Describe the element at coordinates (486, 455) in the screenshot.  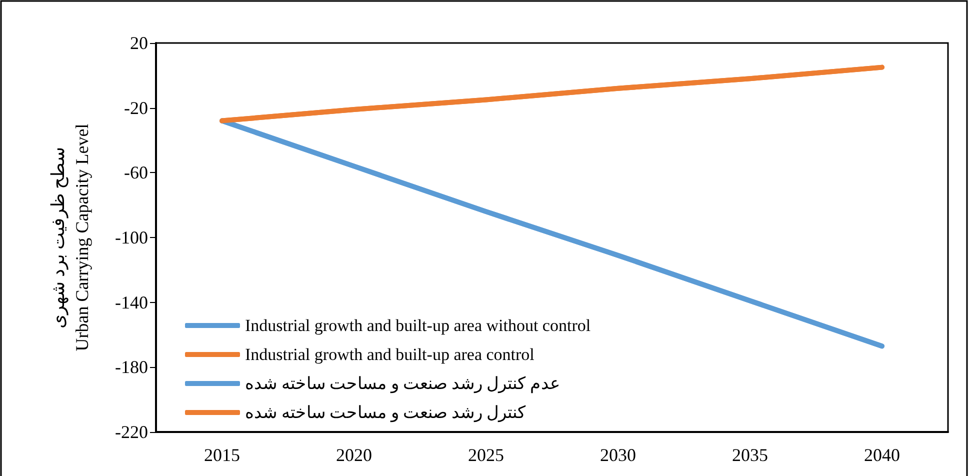
I see `x-tick-label: 2025` at that location.